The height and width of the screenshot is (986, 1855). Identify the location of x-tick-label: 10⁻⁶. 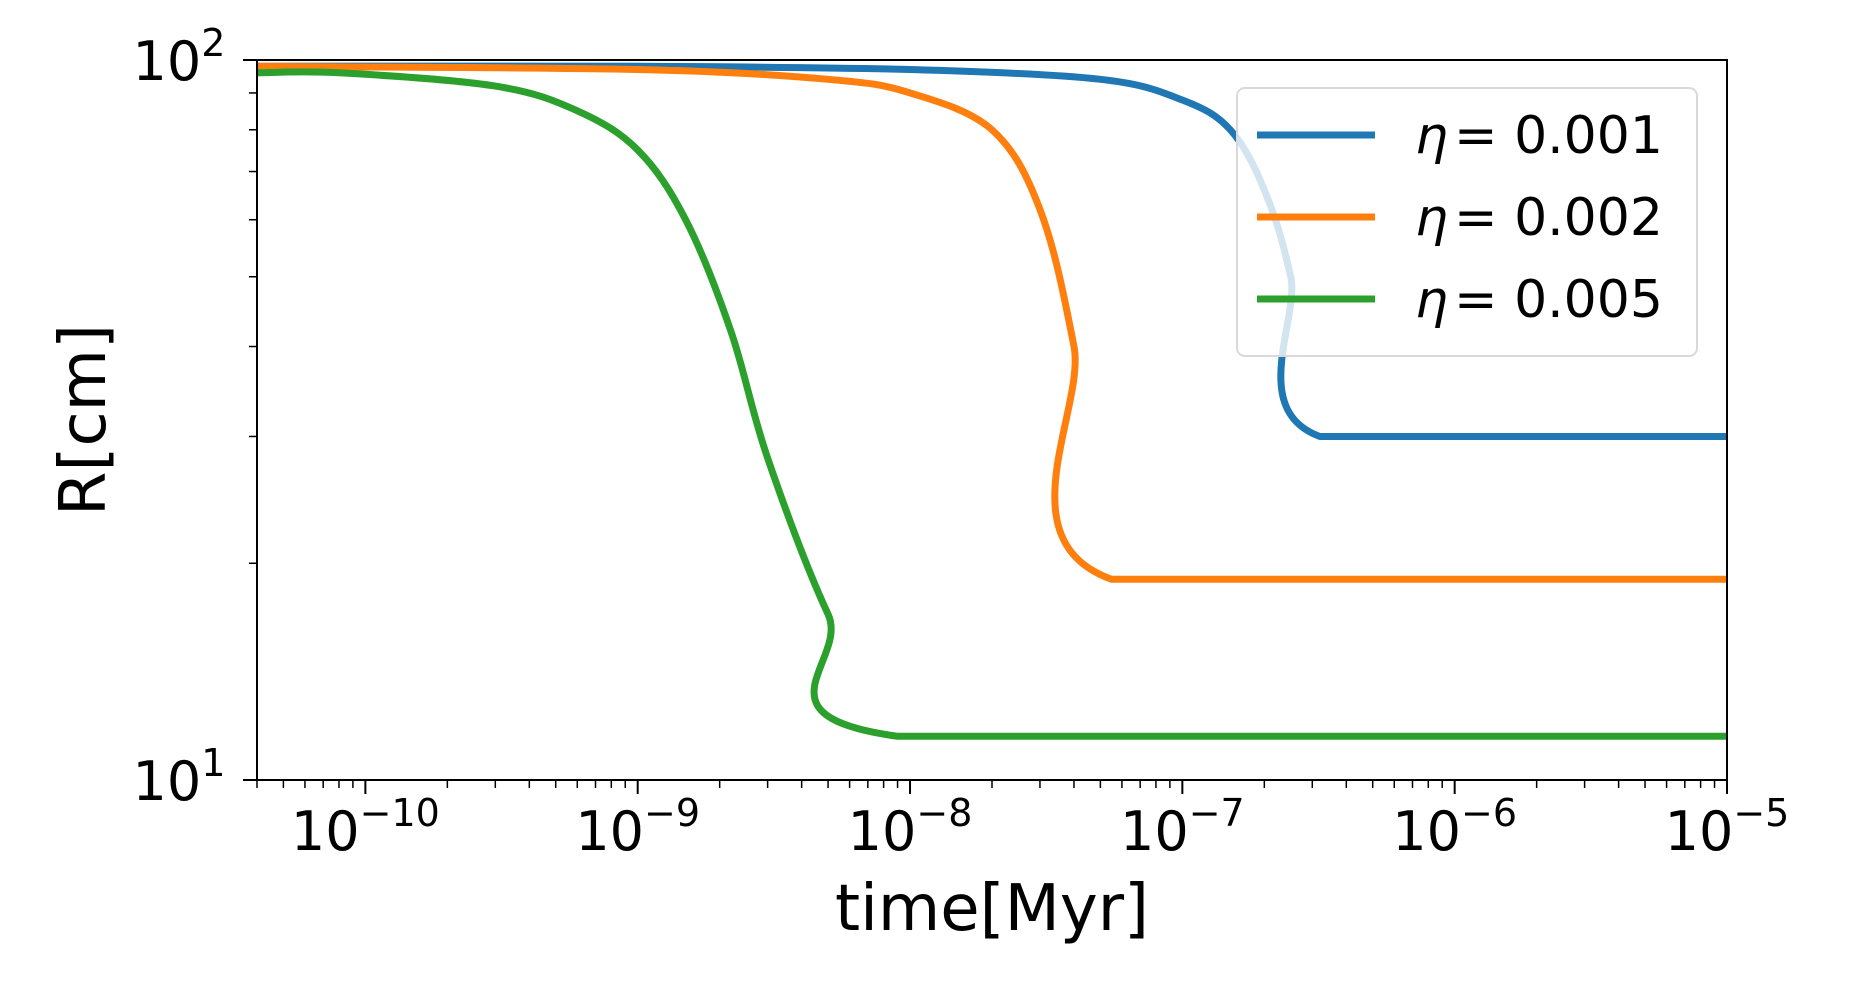
(1454, 827).